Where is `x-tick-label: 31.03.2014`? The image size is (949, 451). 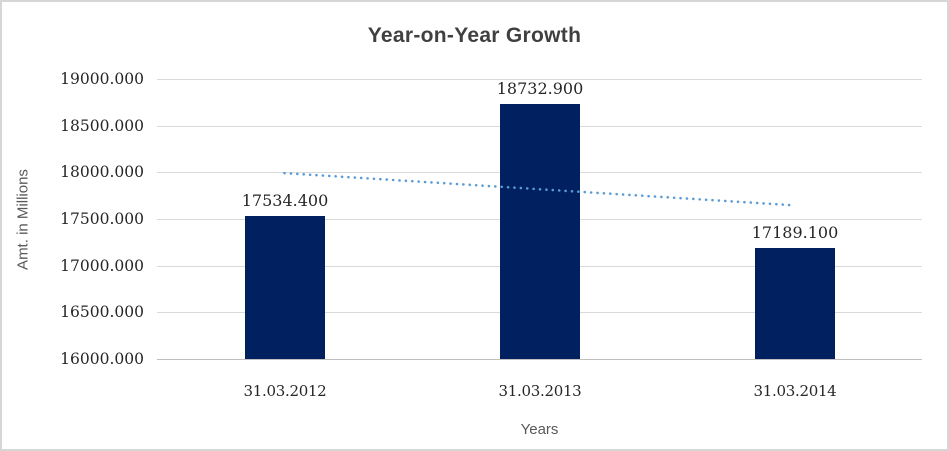 x-tick-label: 31.03.2014 is located at coordinates (795, 391).